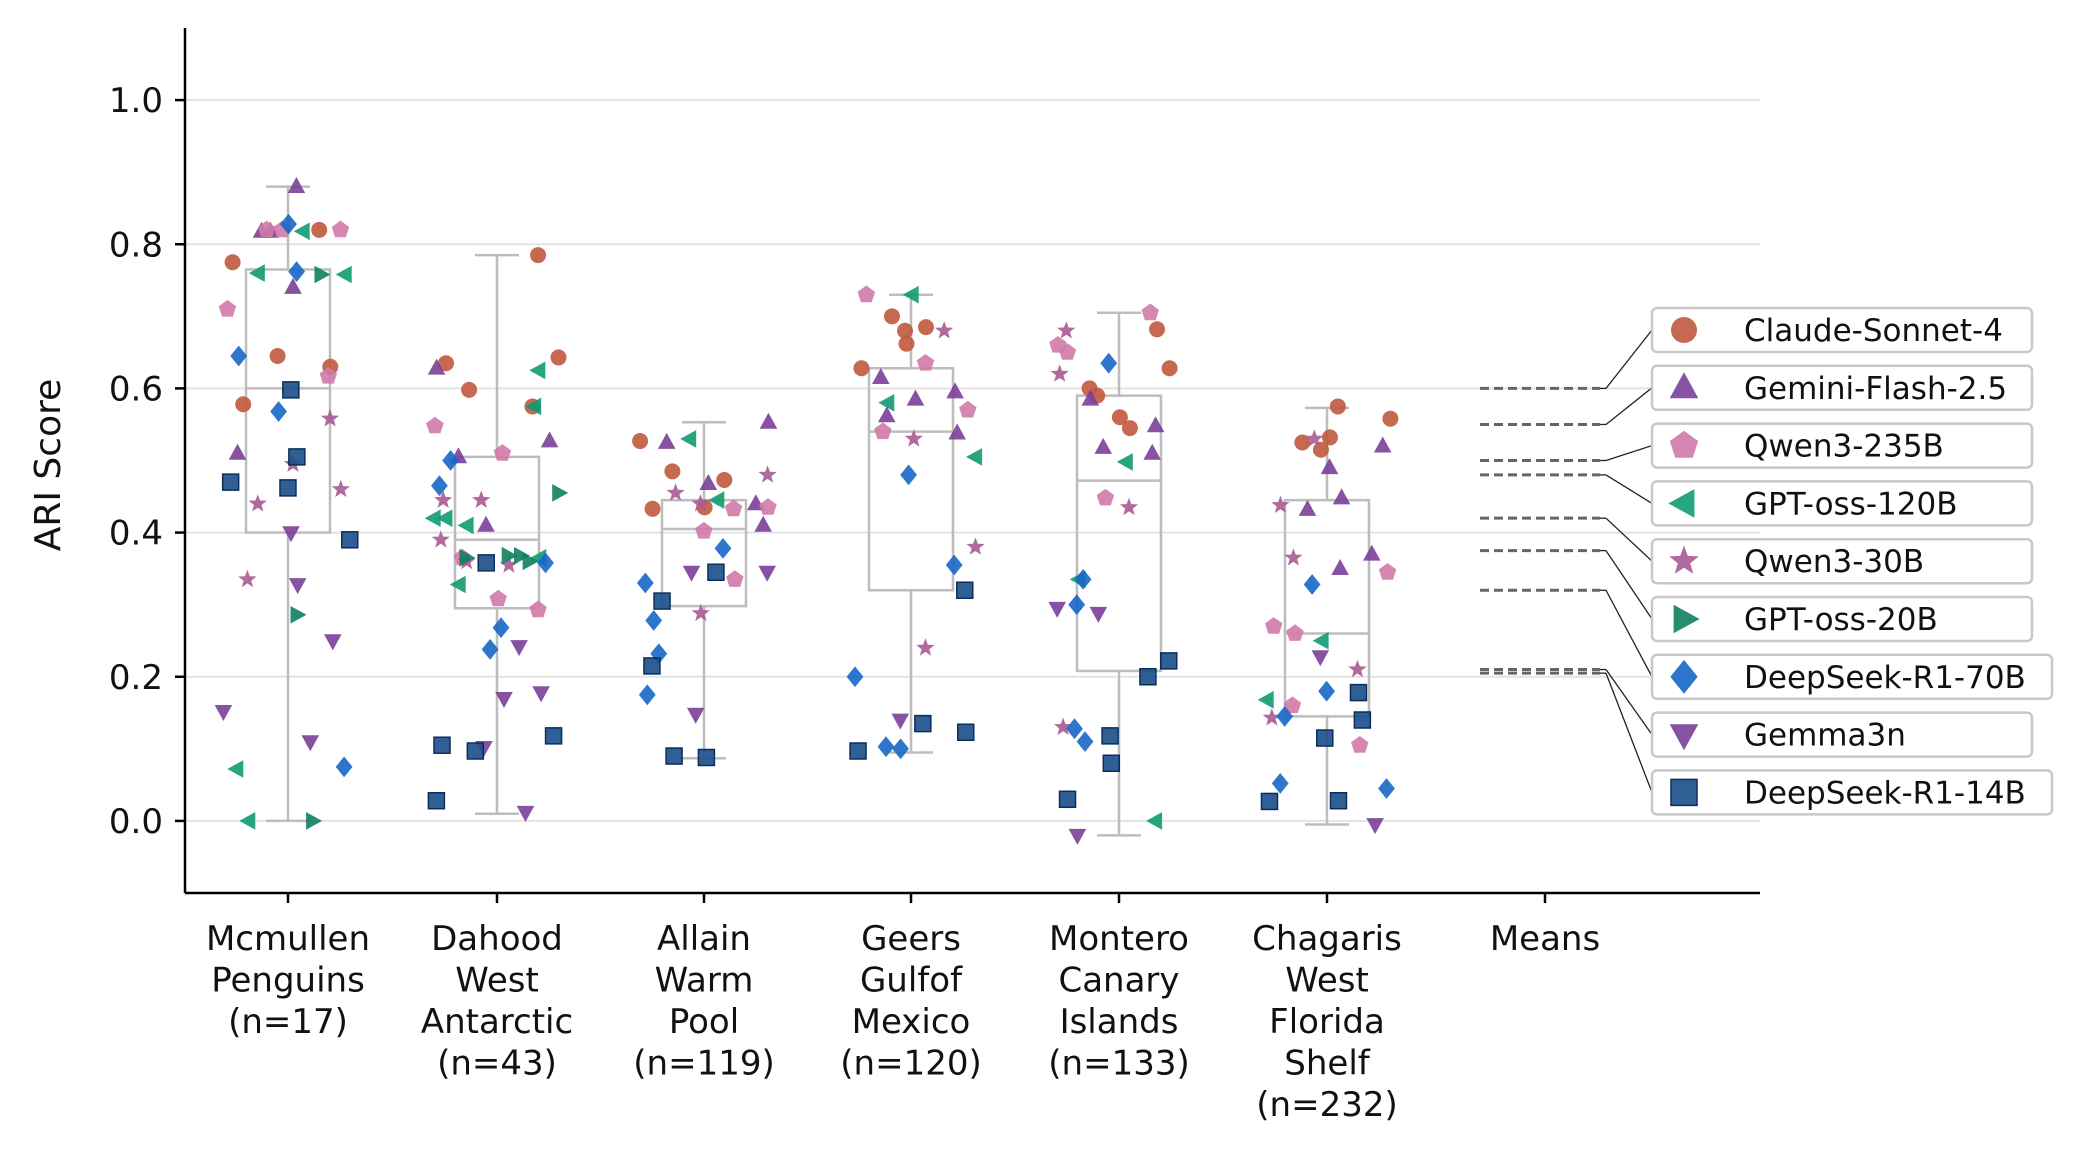  I want to click on legend-item: GPT-oss-20B, so click(1842, 619).